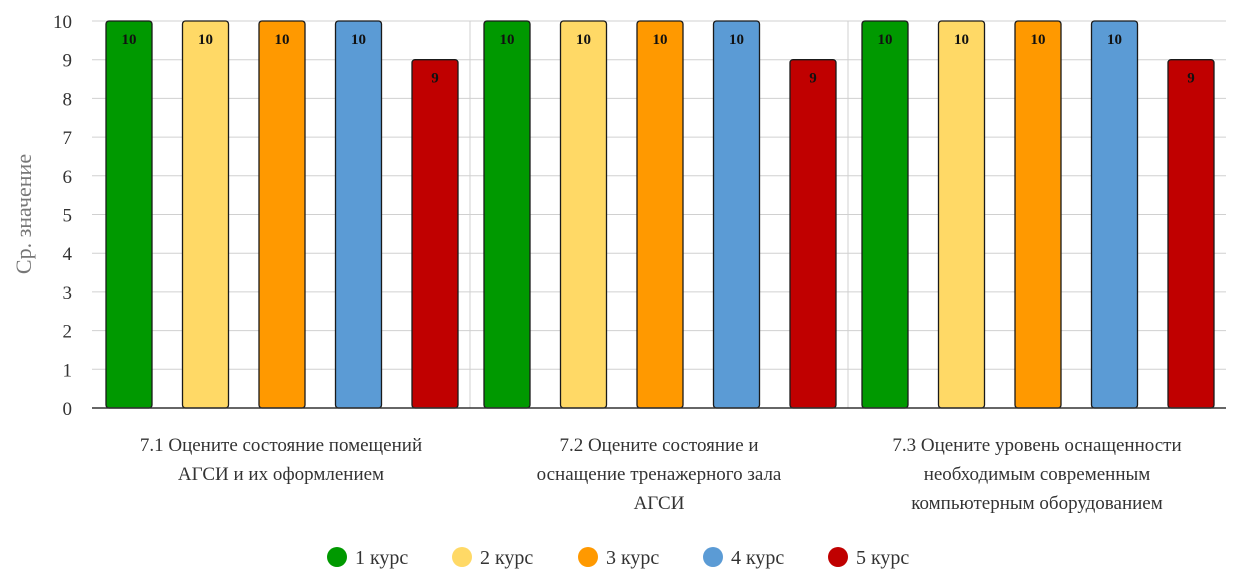  I want to click on category-label-line: 7.1 Оцените состояние помещений, so click(281, 445).